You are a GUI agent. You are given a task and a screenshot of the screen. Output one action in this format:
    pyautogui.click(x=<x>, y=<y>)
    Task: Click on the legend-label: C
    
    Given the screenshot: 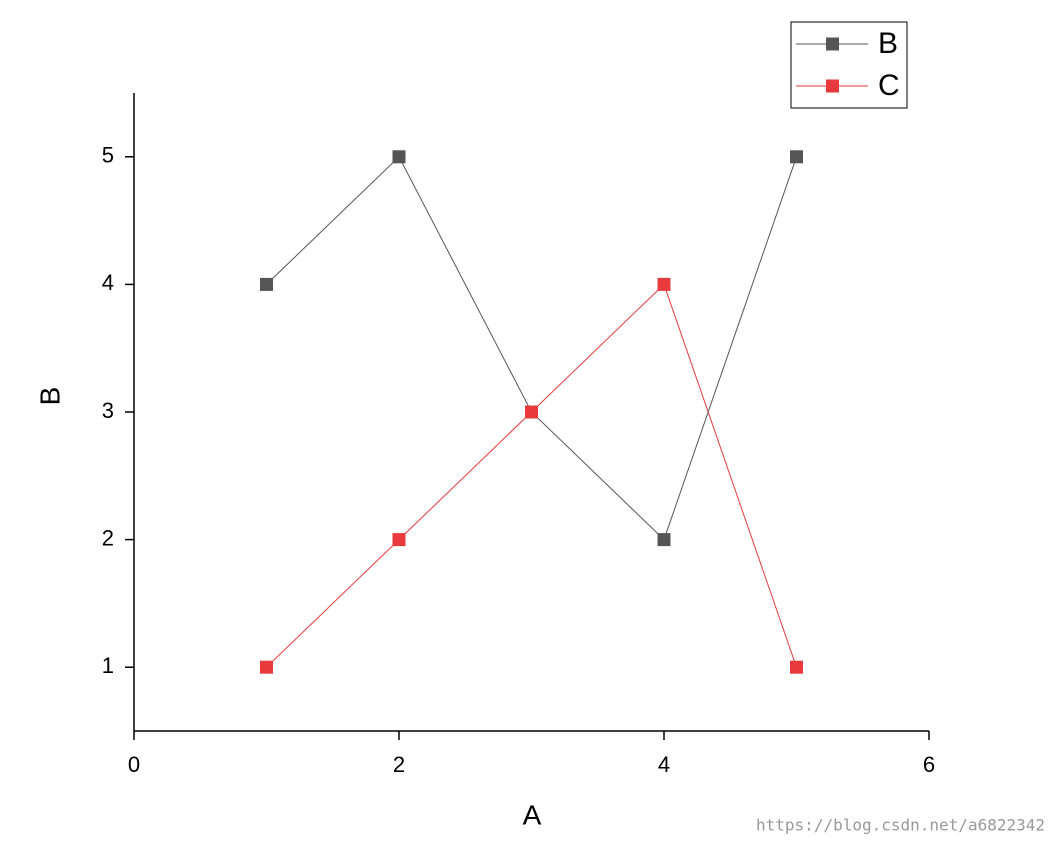 What is the action you would take?
    pyautogui.click(x=889, y=85)
    